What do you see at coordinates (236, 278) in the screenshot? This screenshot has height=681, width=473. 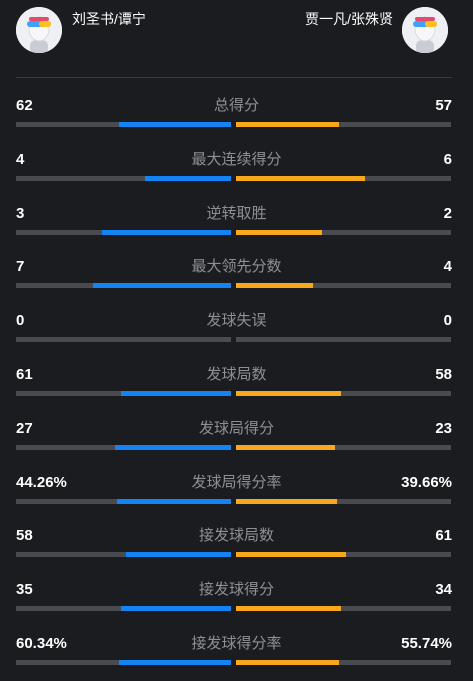 I see `stat-row: 最大领先分数 7 4` at bounding box center [236, 278].